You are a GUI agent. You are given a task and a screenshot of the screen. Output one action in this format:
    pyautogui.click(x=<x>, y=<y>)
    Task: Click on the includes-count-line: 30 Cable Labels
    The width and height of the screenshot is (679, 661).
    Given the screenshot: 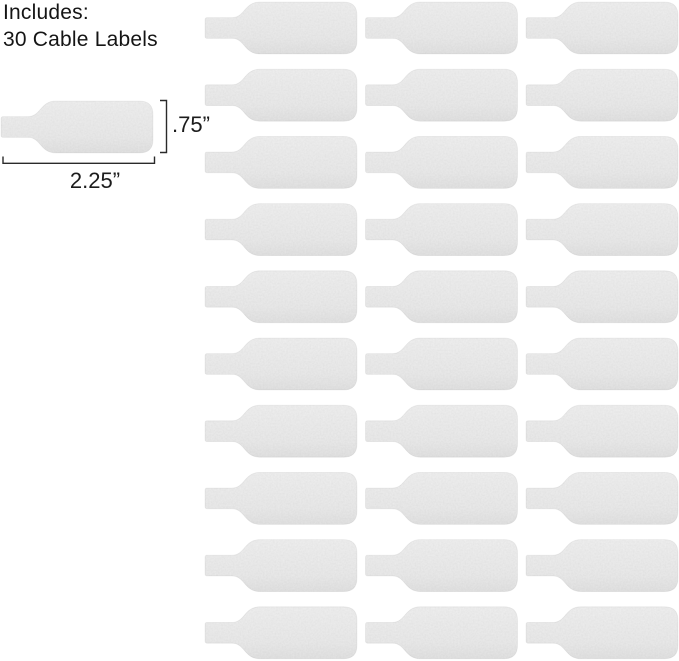 What is the action you would take?
    pyautogui.click(x=80, y=39)
    